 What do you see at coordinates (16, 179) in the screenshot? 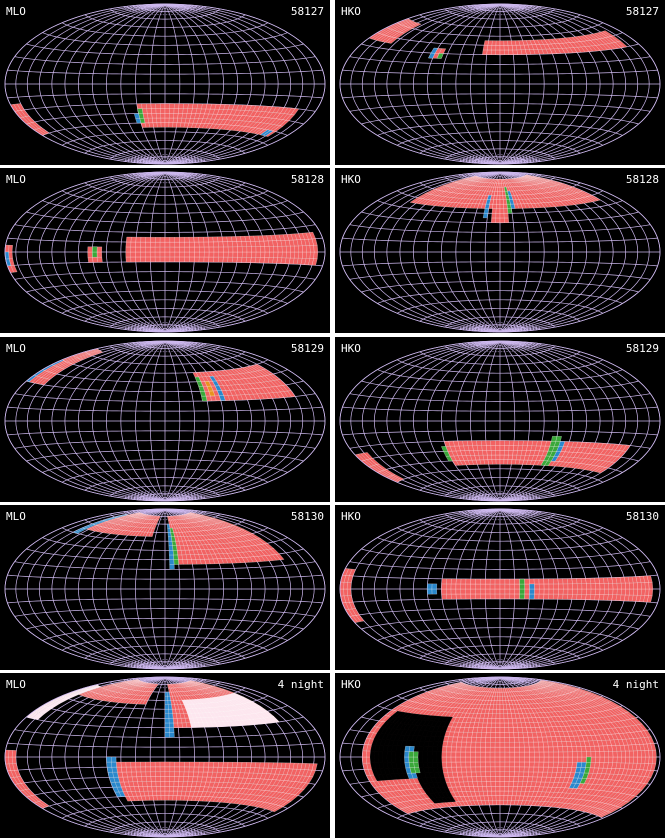
I see `site-label: MLO` at bounding box center [16, 179].